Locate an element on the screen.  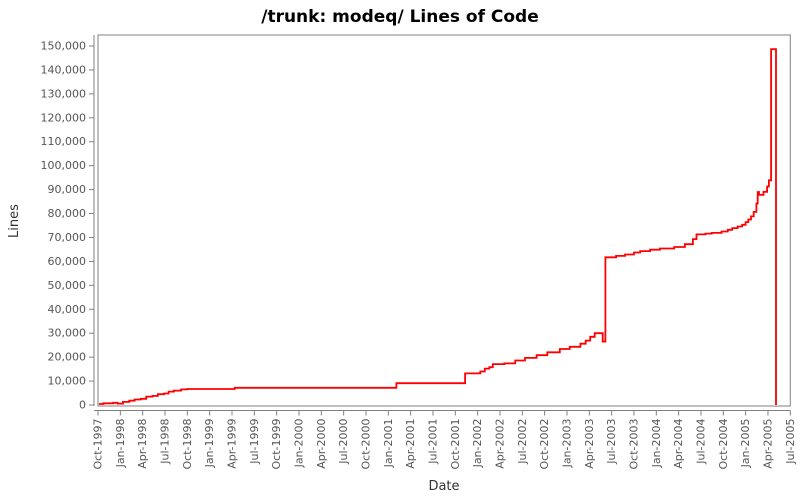
x-tick-label: Jan-2005 is located at coordinates (745, 444).